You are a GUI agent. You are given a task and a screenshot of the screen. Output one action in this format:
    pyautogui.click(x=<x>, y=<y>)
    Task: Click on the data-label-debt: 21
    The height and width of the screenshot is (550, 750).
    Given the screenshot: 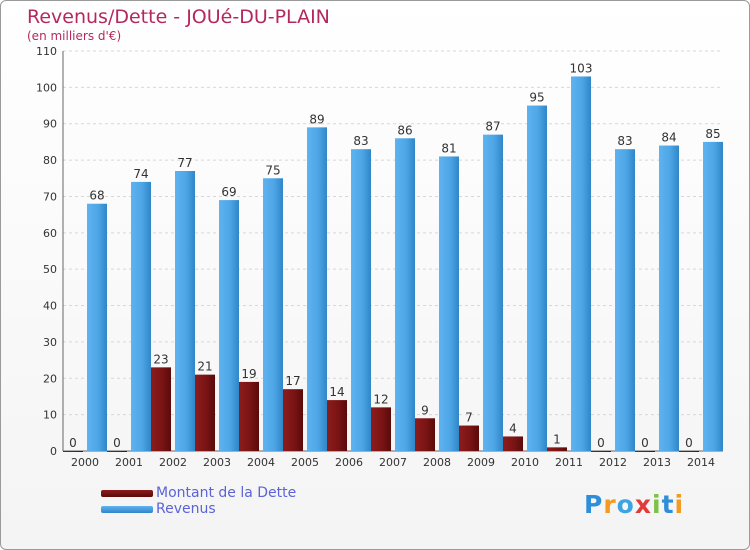 What is the action you would take?
    pyautogui.click(x=204, y=367)
    